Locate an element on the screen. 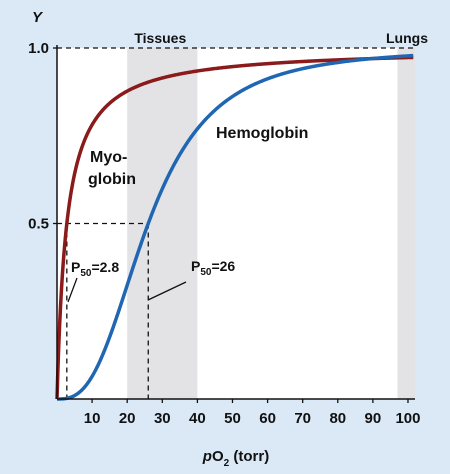 This screenshot has width=450, height=474. region-label-tissues: Tissues is located at coordinates (160, 38).